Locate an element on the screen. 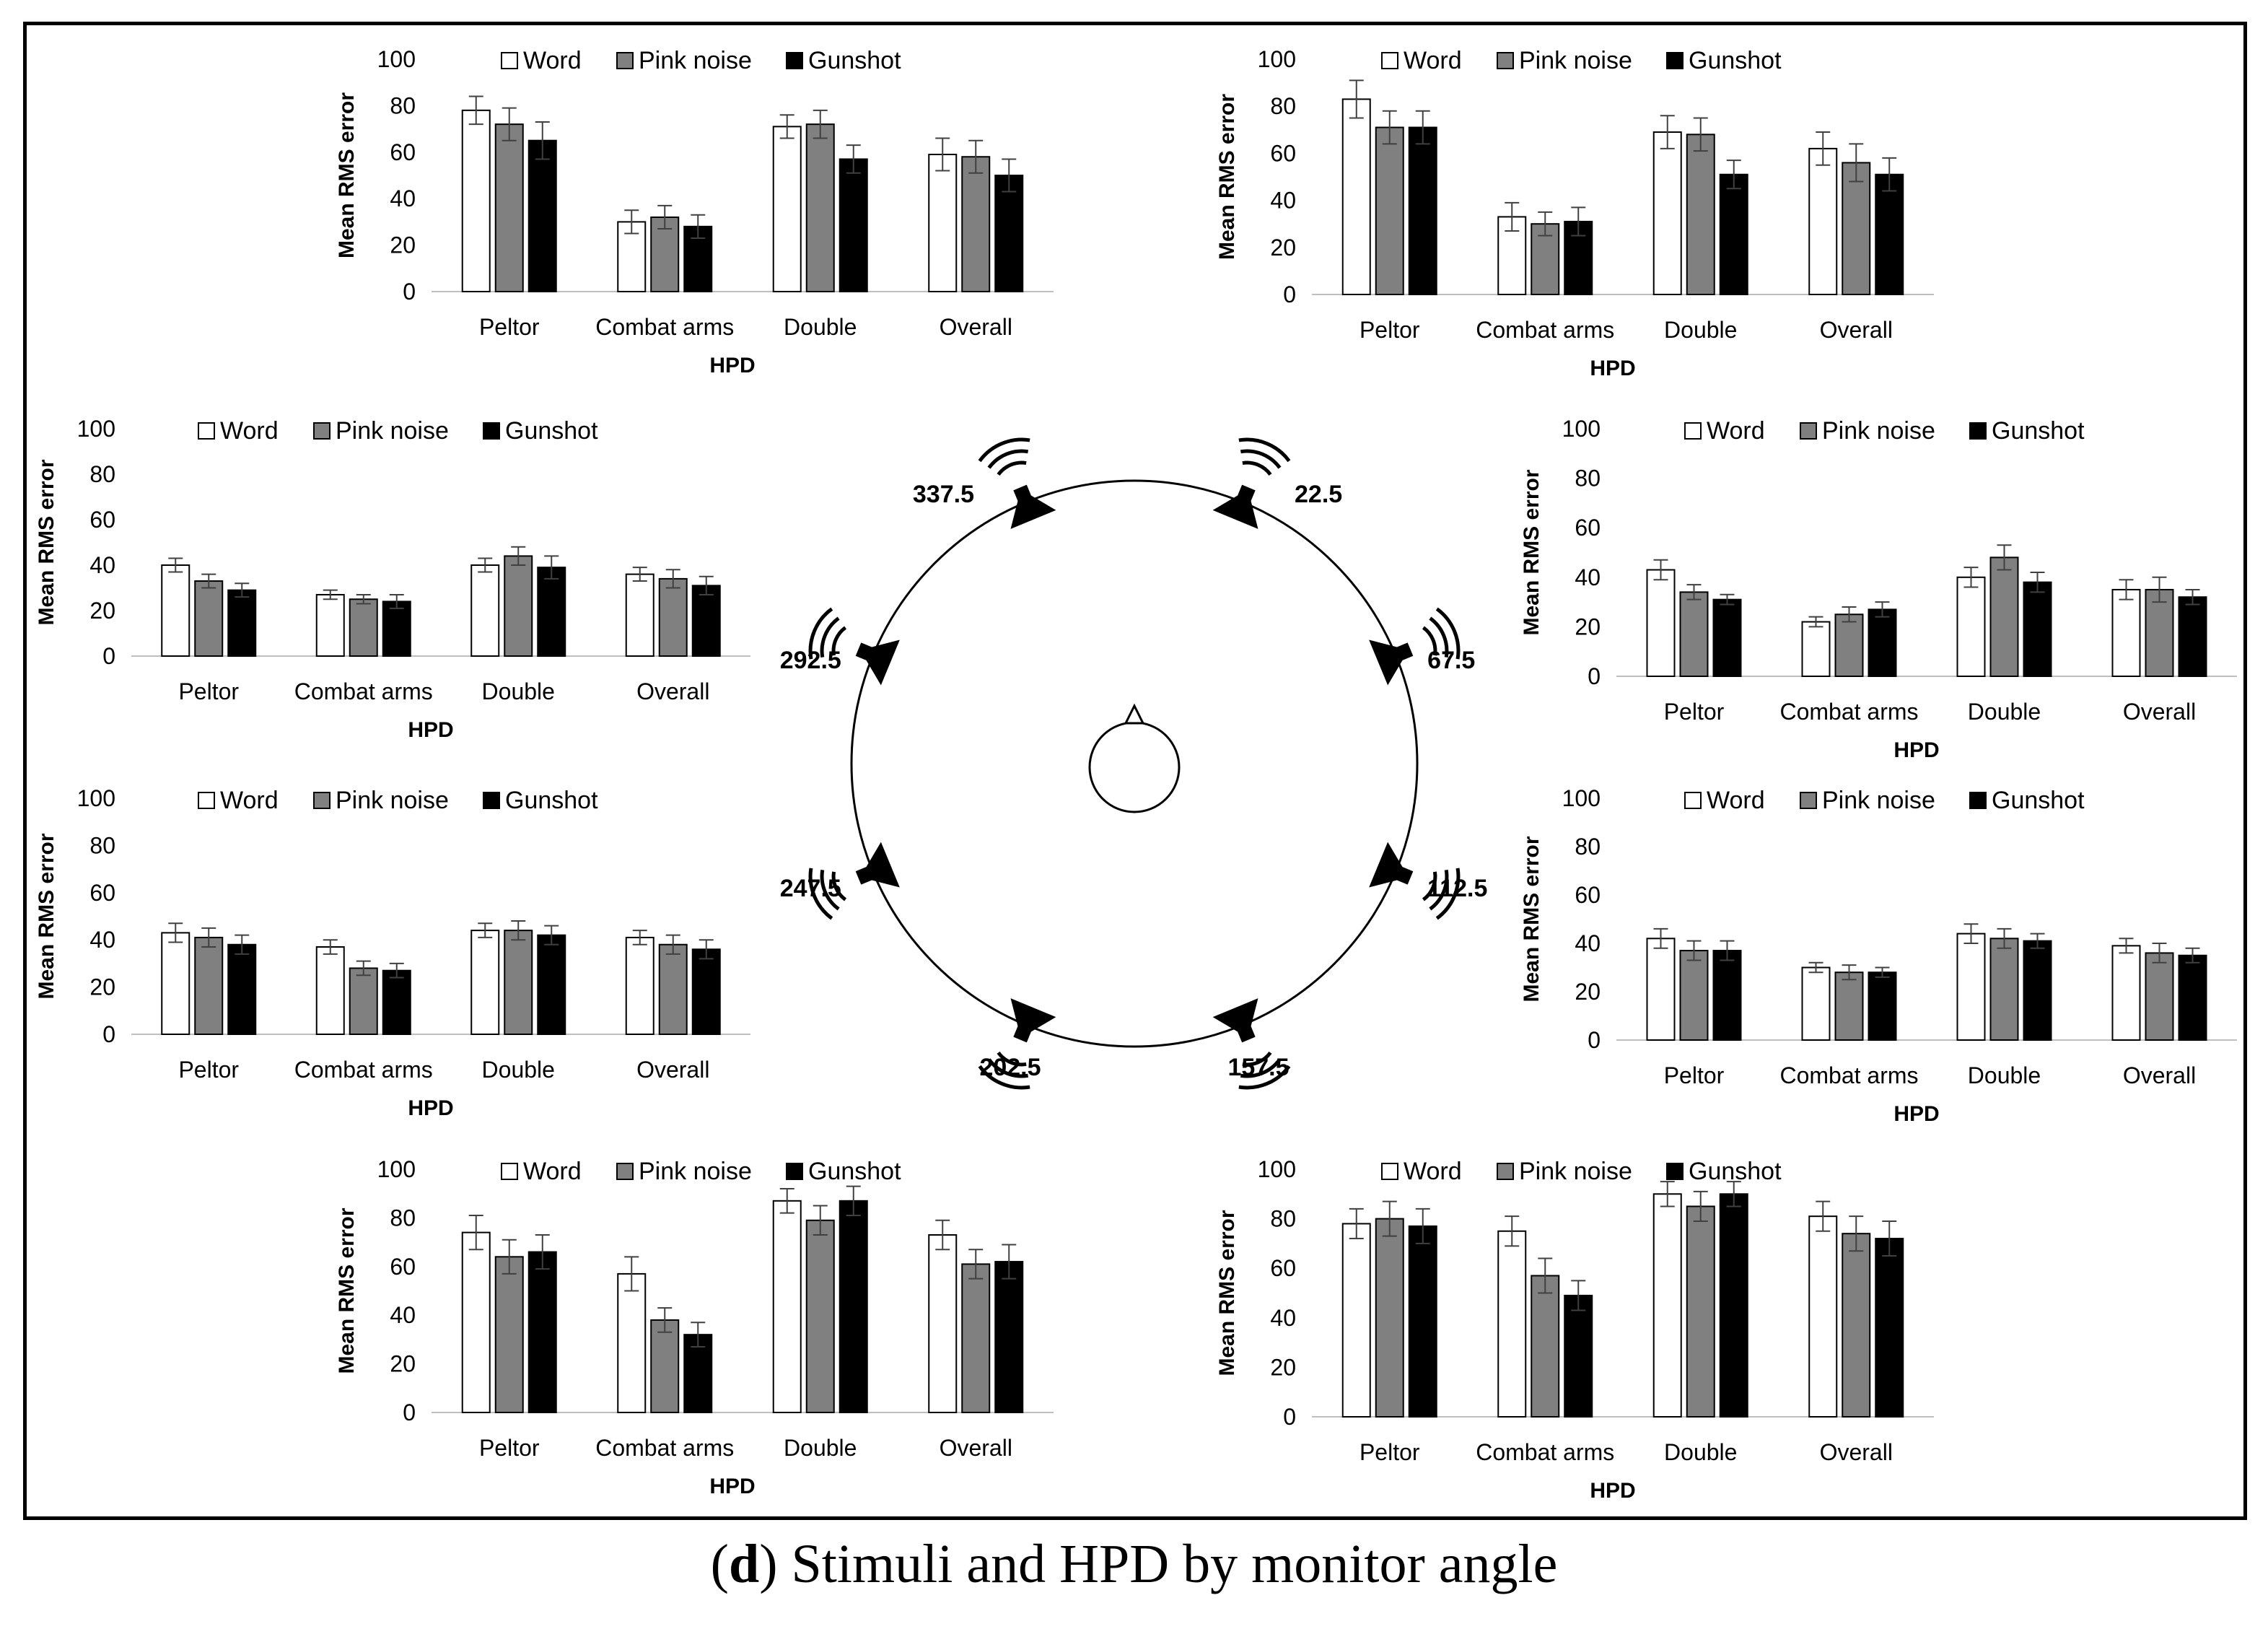 The height and width of the screenshot is (1629, 2268). monitor-angle-diagram: 337.5 22.5 67.5 112.5 157.5 202.5 247.5 292.5 is located at coordinates (1133, 763).